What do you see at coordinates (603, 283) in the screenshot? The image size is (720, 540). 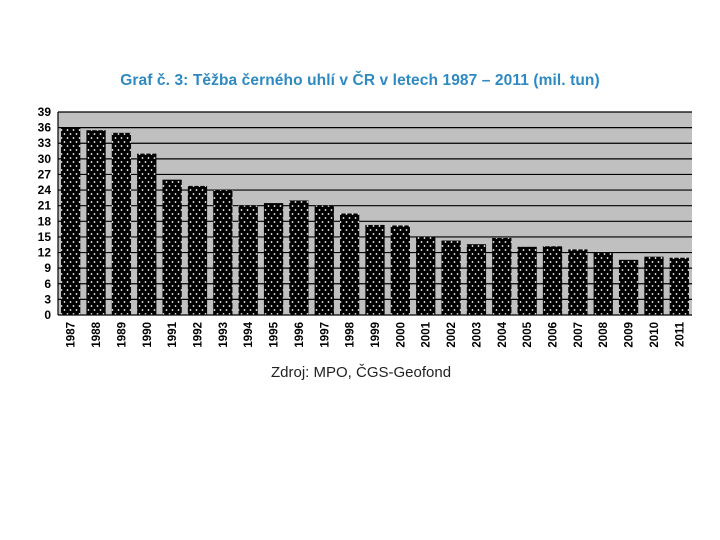 I see `bar-2008` at bounding box center [603, 283].